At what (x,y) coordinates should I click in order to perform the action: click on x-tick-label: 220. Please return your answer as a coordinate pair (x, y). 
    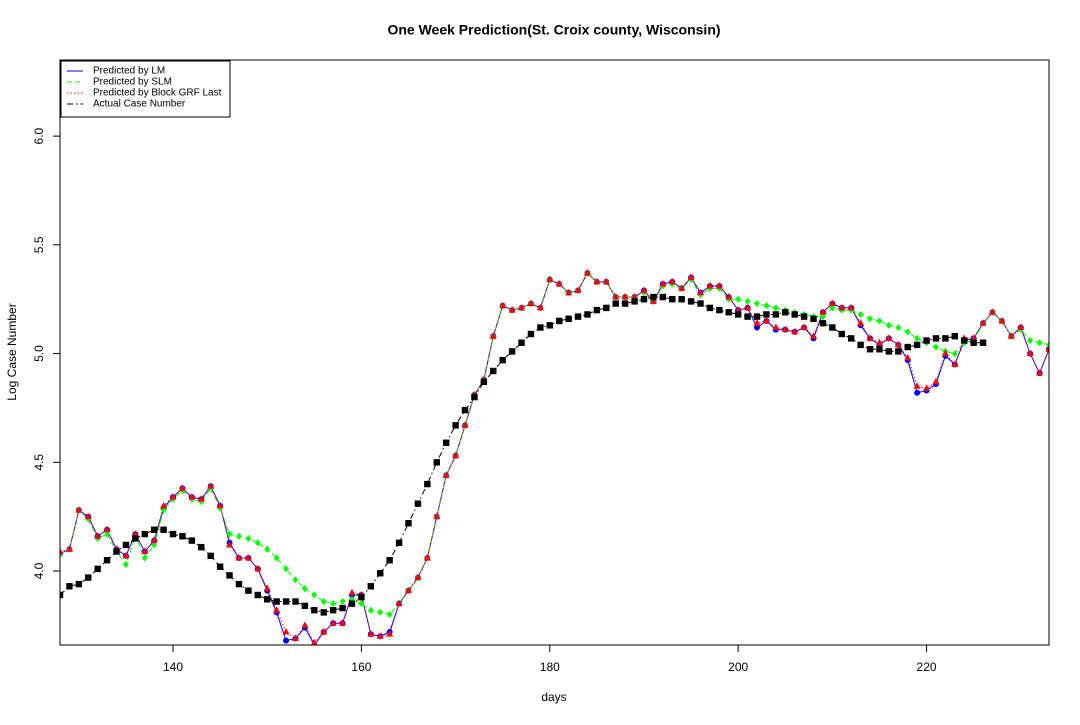
    Looking at the image, I should click on (927, 667).